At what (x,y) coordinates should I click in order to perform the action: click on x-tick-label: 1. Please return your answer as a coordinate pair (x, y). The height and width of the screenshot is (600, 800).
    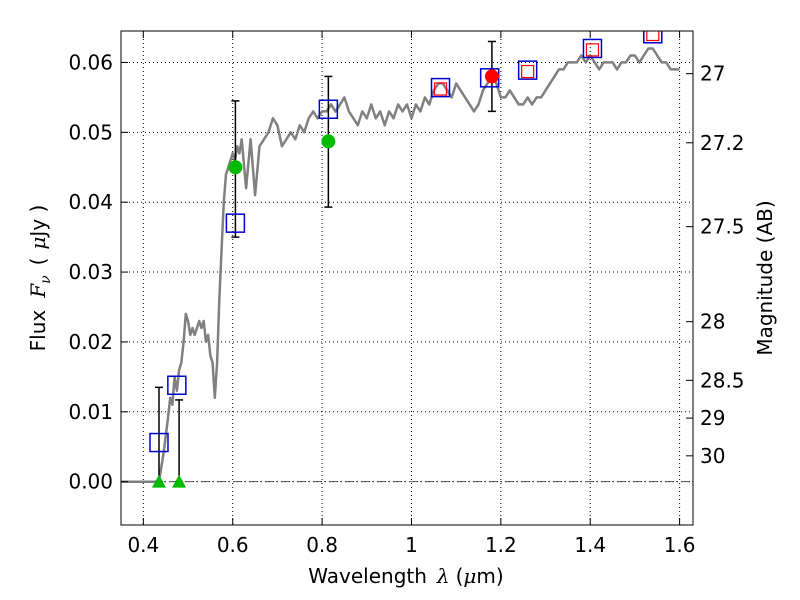
    Looking at the image, I should click on (411, 545).